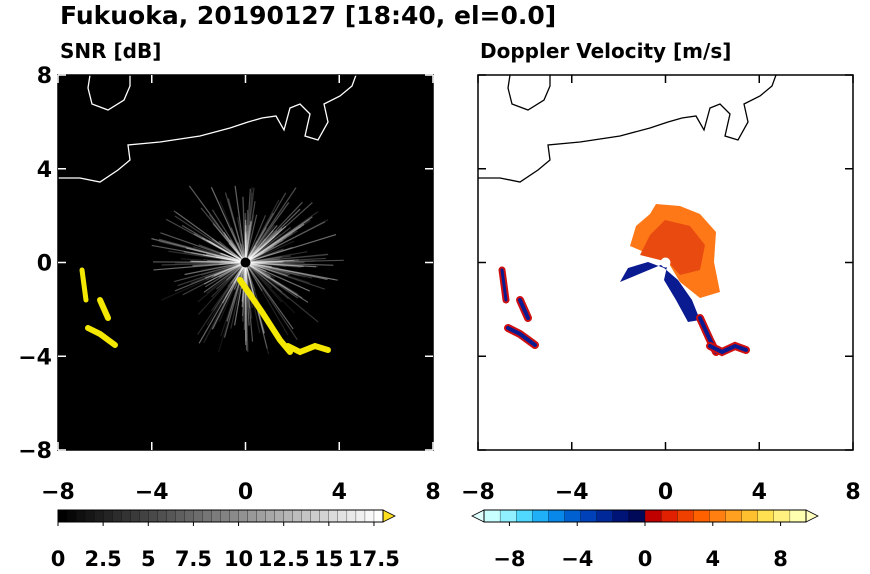 The image size is (870, 574). Describe the element at coordinates (780, 558) in the screenshot. I see `colorbar-tick-label: 8` at that location.